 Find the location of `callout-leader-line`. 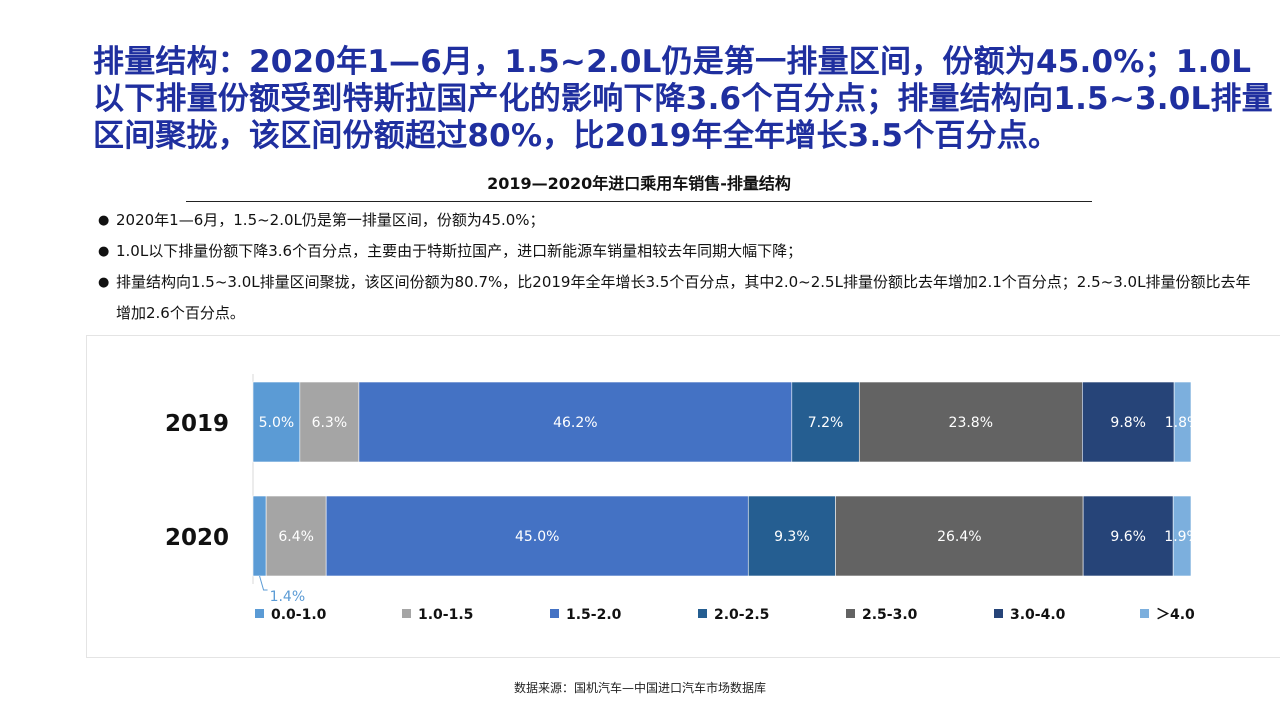

callout-leader-line is located at coordinates (263, 583).